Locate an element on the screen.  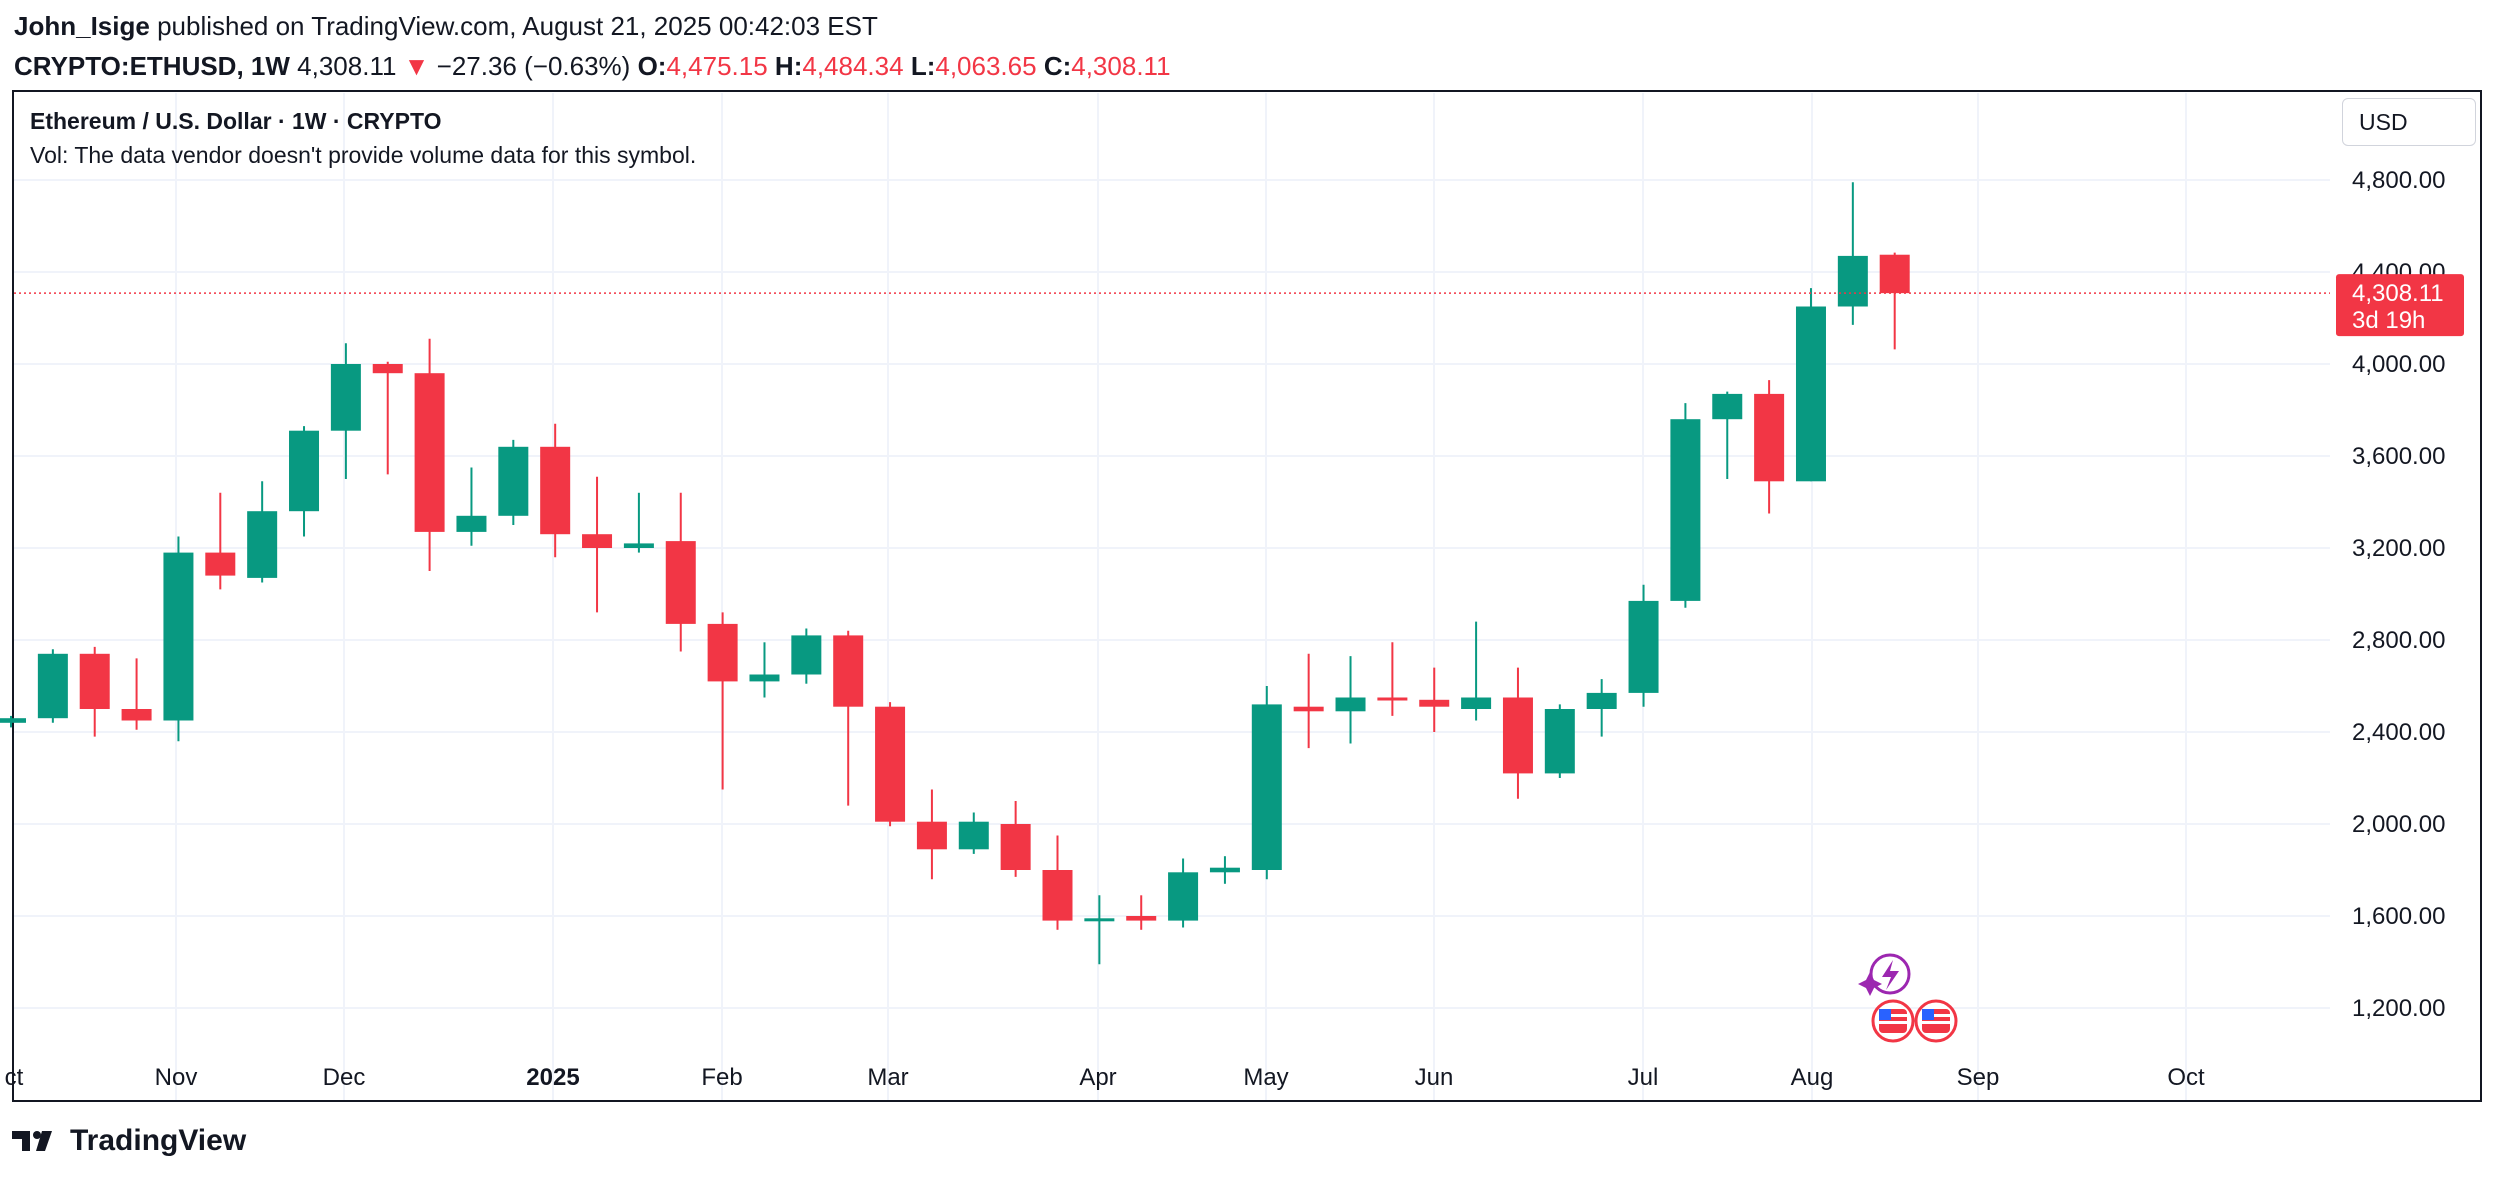
legend-title: Ethereum / U.S. Dollar · 1W · CRYPTO is located at coordinates (236, 121).